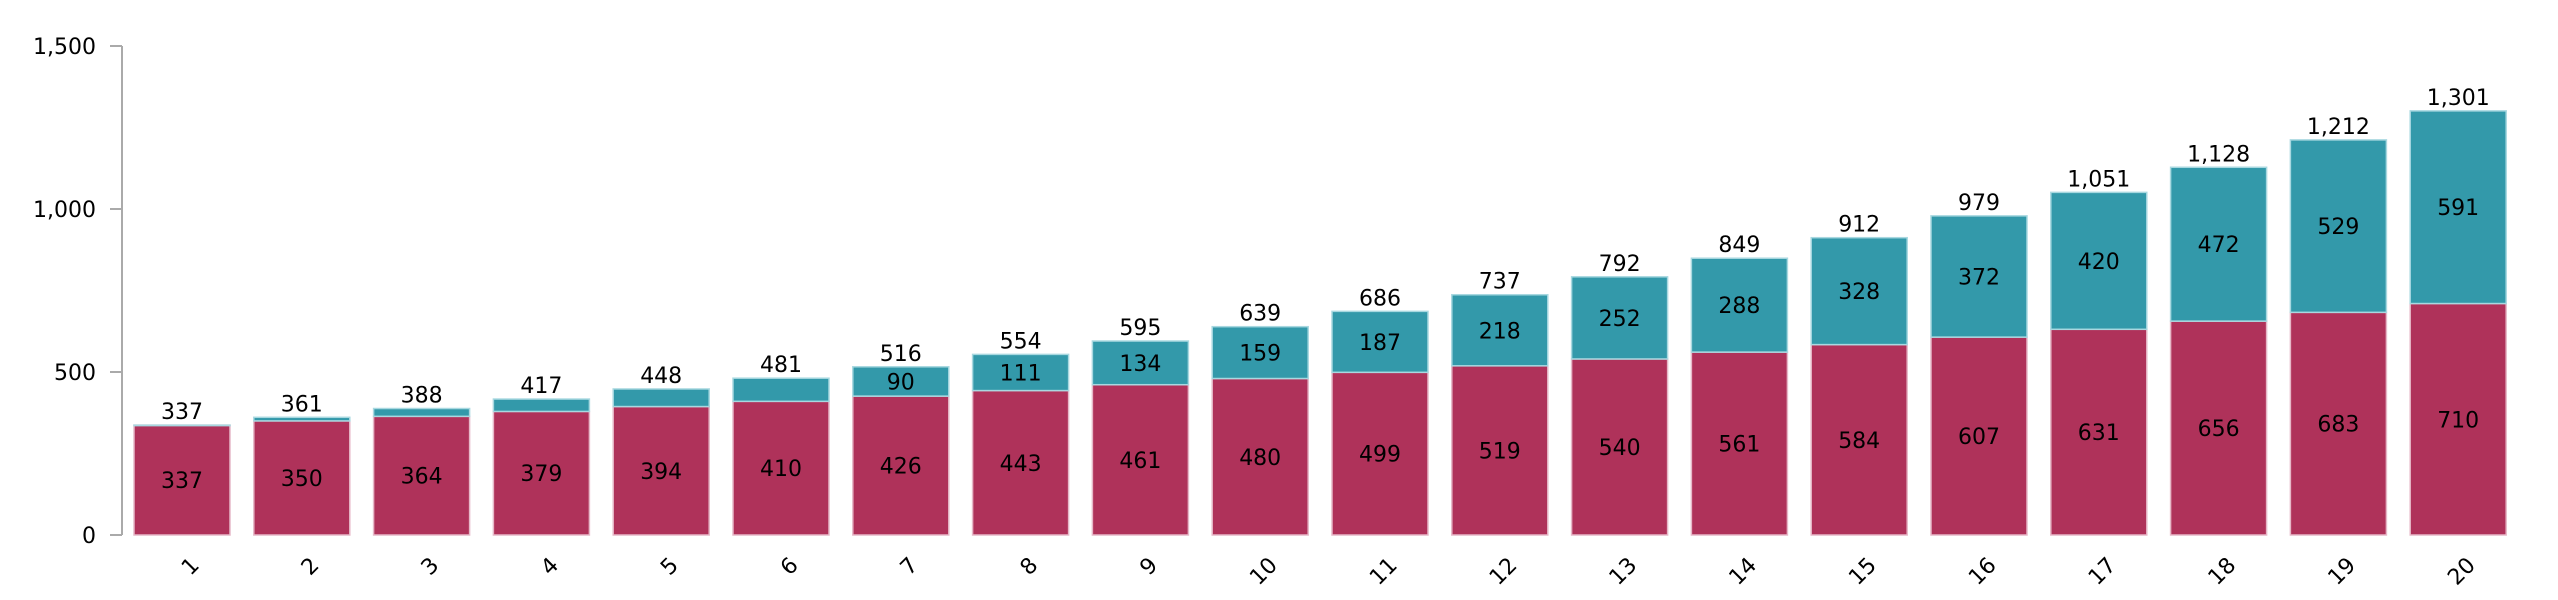 The width and height of the screenshot is (2558, 600). Describe the element at coordinates (1260, 314) in the screenshot. I see `total-value-label: 639` at that location.